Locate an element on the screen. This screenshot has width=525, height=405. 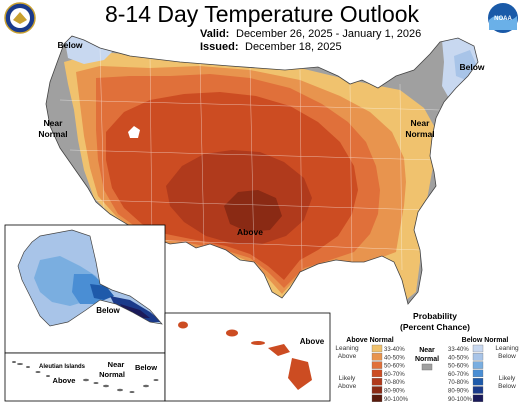
hawaii-islands is located at coordinates (245, 355).